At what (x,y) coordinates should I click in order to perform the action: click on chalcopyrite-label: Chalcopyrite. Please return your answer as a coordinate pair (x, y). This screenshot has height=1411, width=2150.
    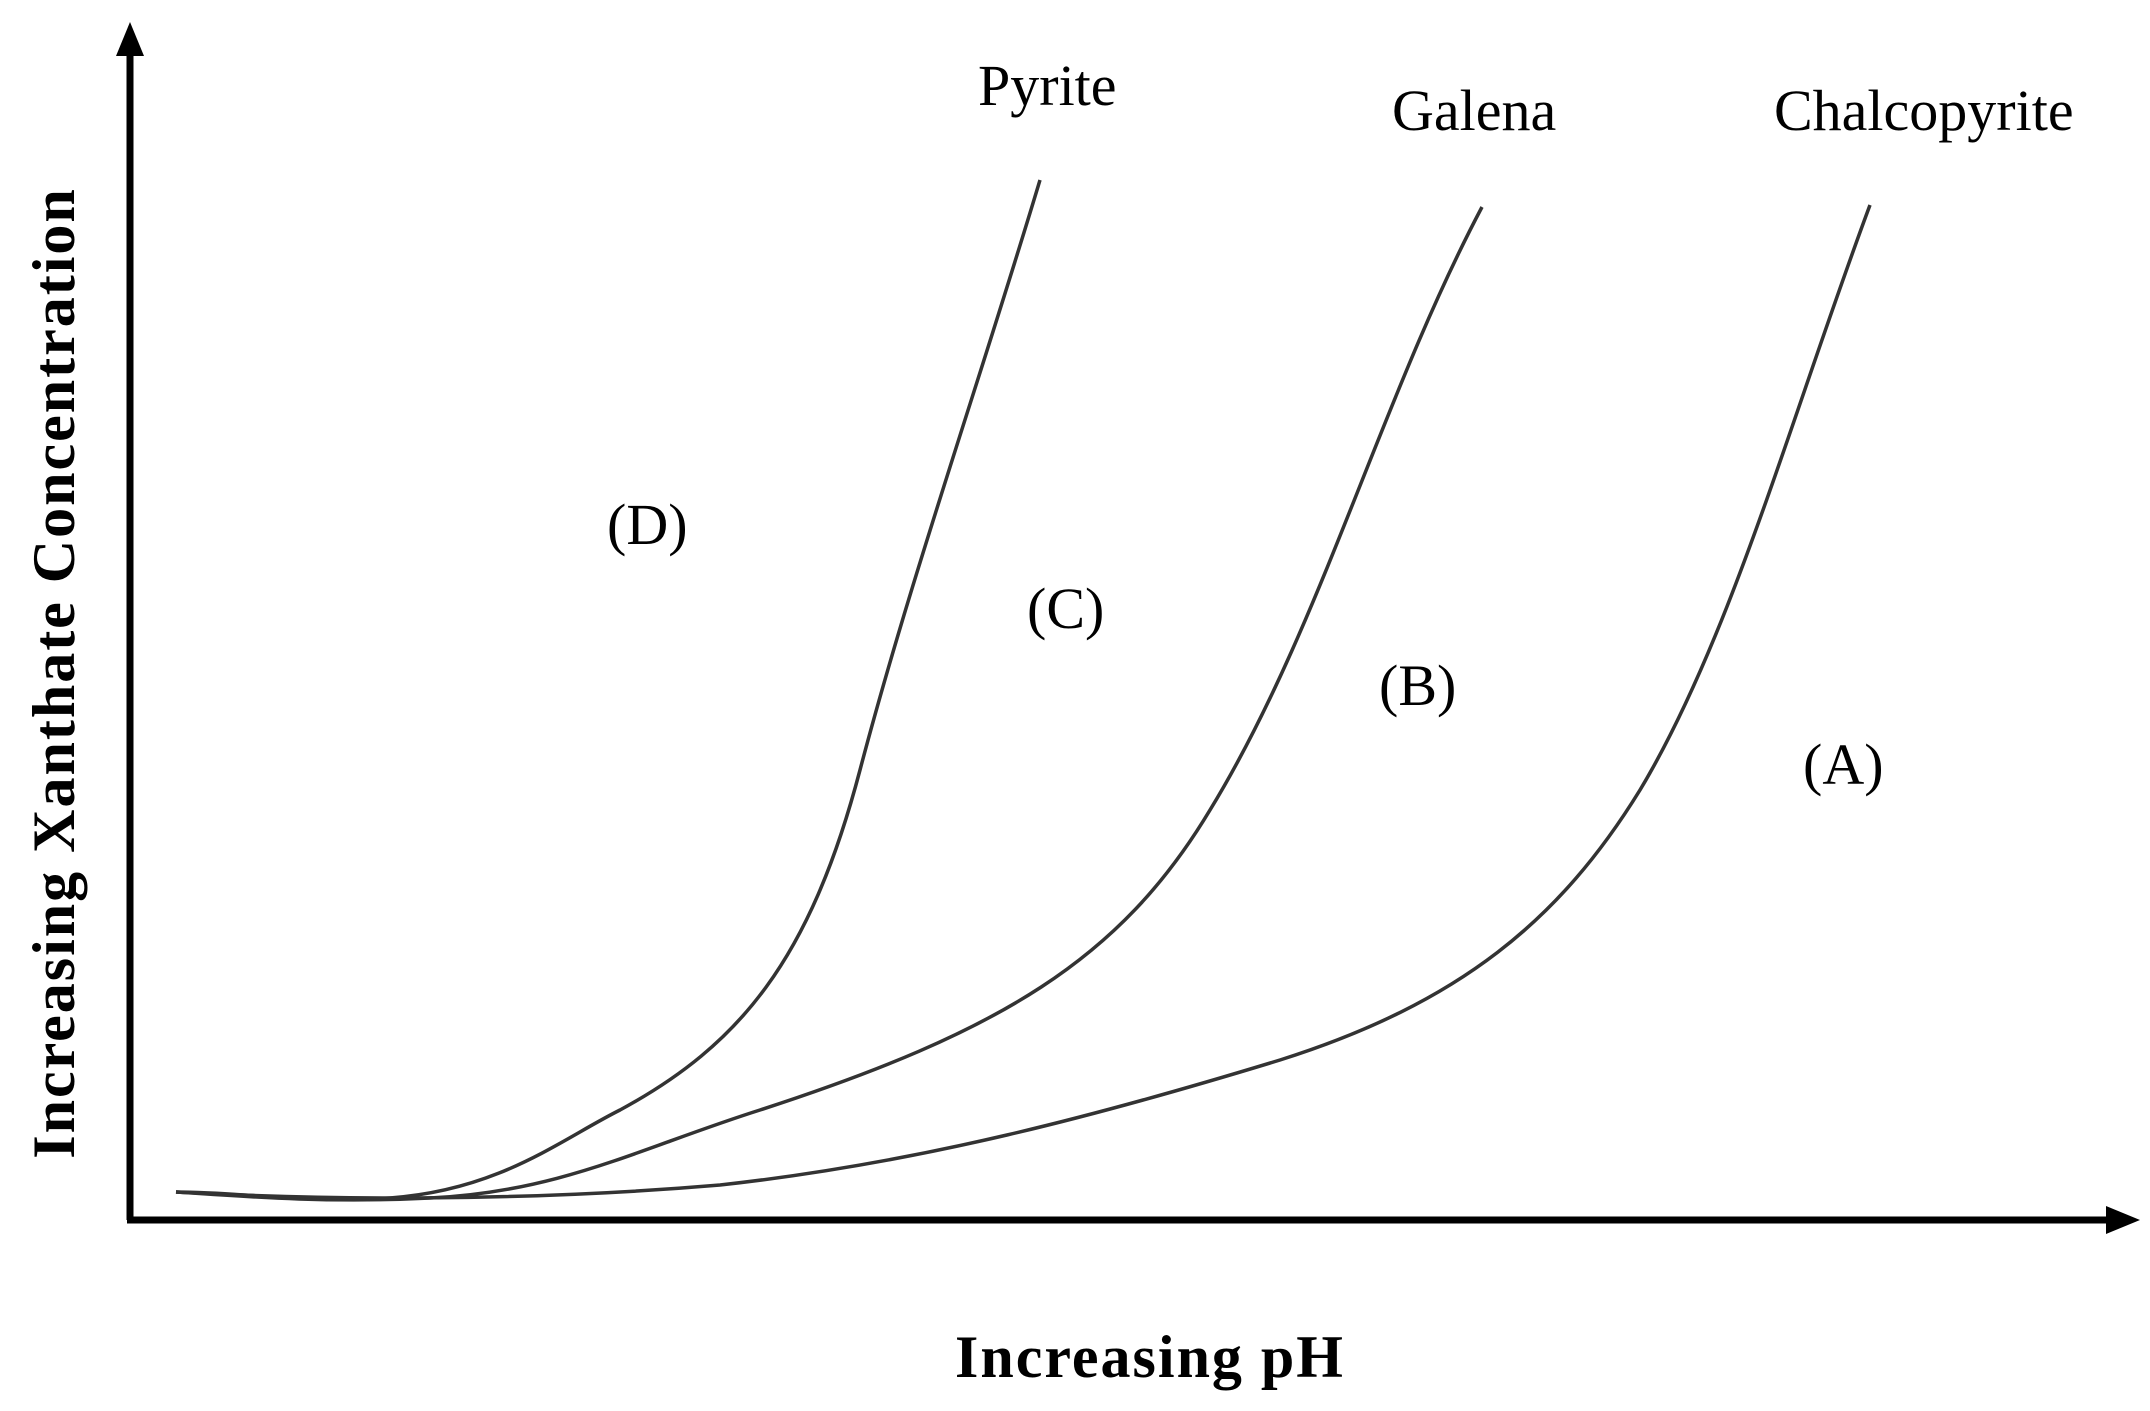
    Looking at the image, I should click on (1924, 110).